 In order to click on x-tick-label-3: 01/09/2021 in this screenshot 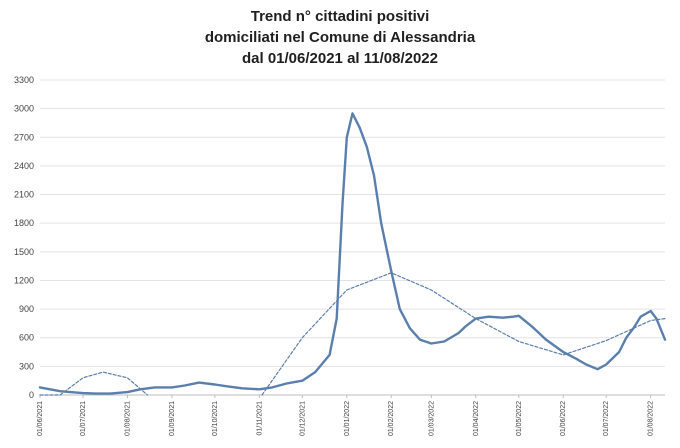, I will do `click(172, 418)`.